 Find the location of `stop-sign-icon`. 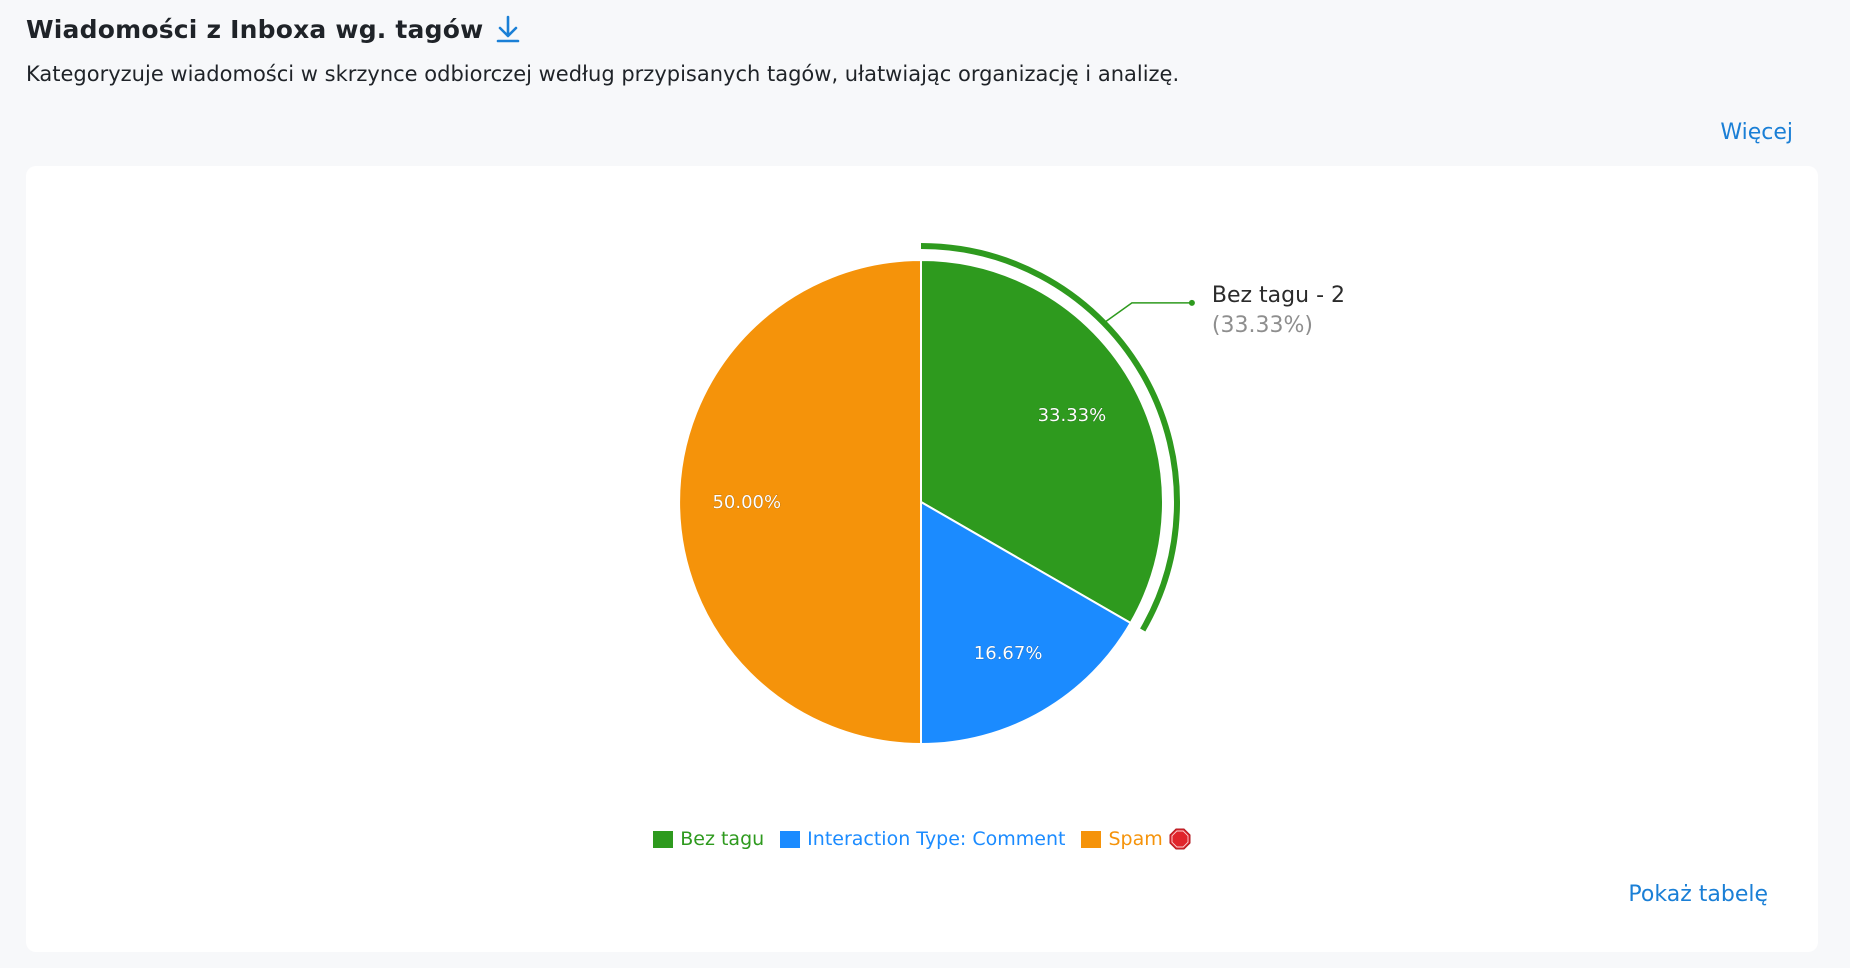

stop-sign-icon is located at coordinates (1180, 839).